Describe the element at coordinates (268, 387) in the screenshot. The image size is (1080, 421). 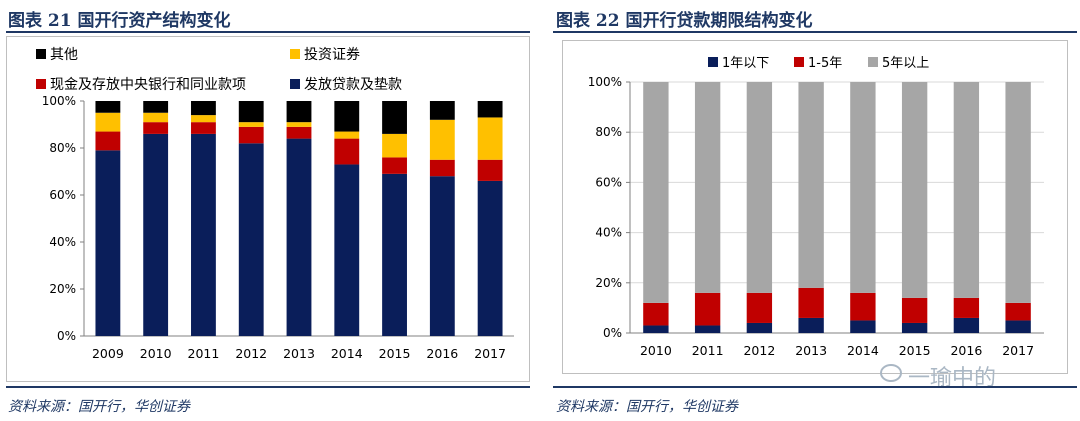
I see `left-source-rule` at that location.